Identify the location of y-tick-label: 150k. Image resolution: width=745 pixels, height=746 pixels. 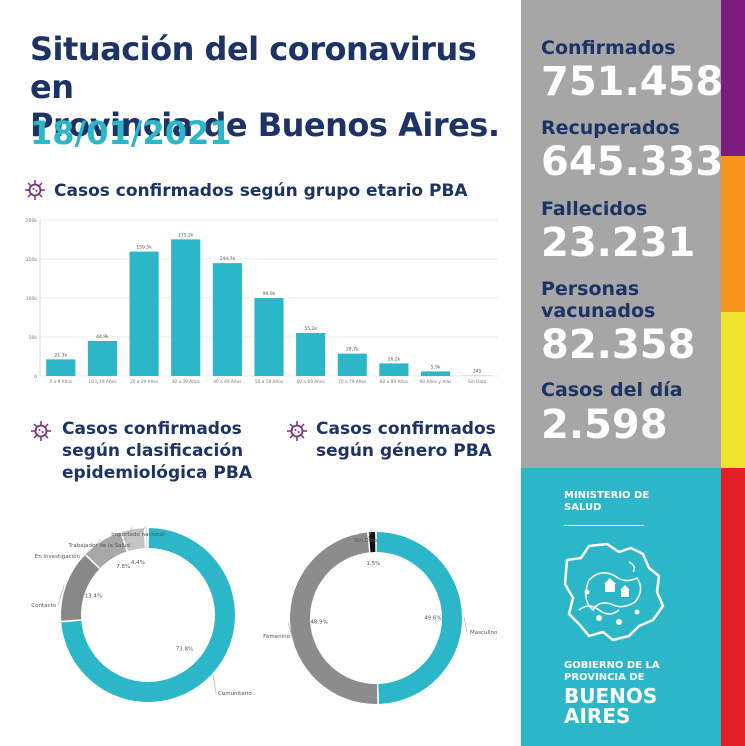
(32, 260).